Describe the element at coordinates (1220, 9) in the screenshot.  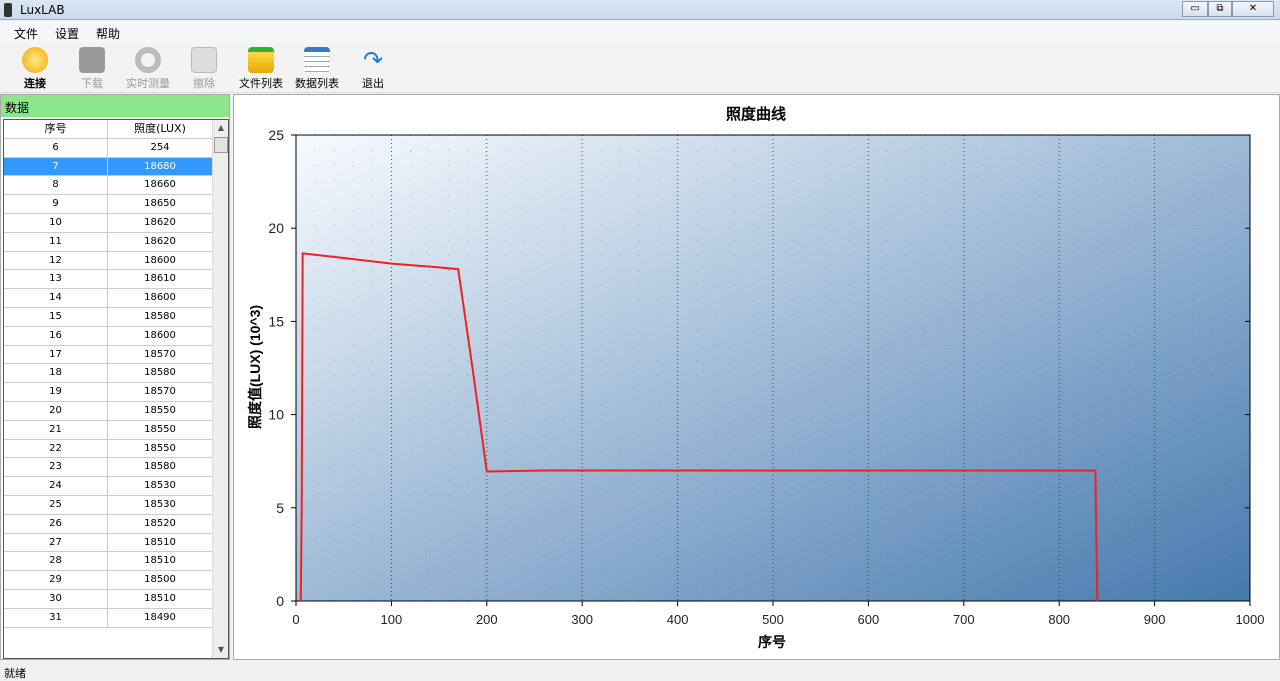
I see `maximize-button: ⧉` at that location.